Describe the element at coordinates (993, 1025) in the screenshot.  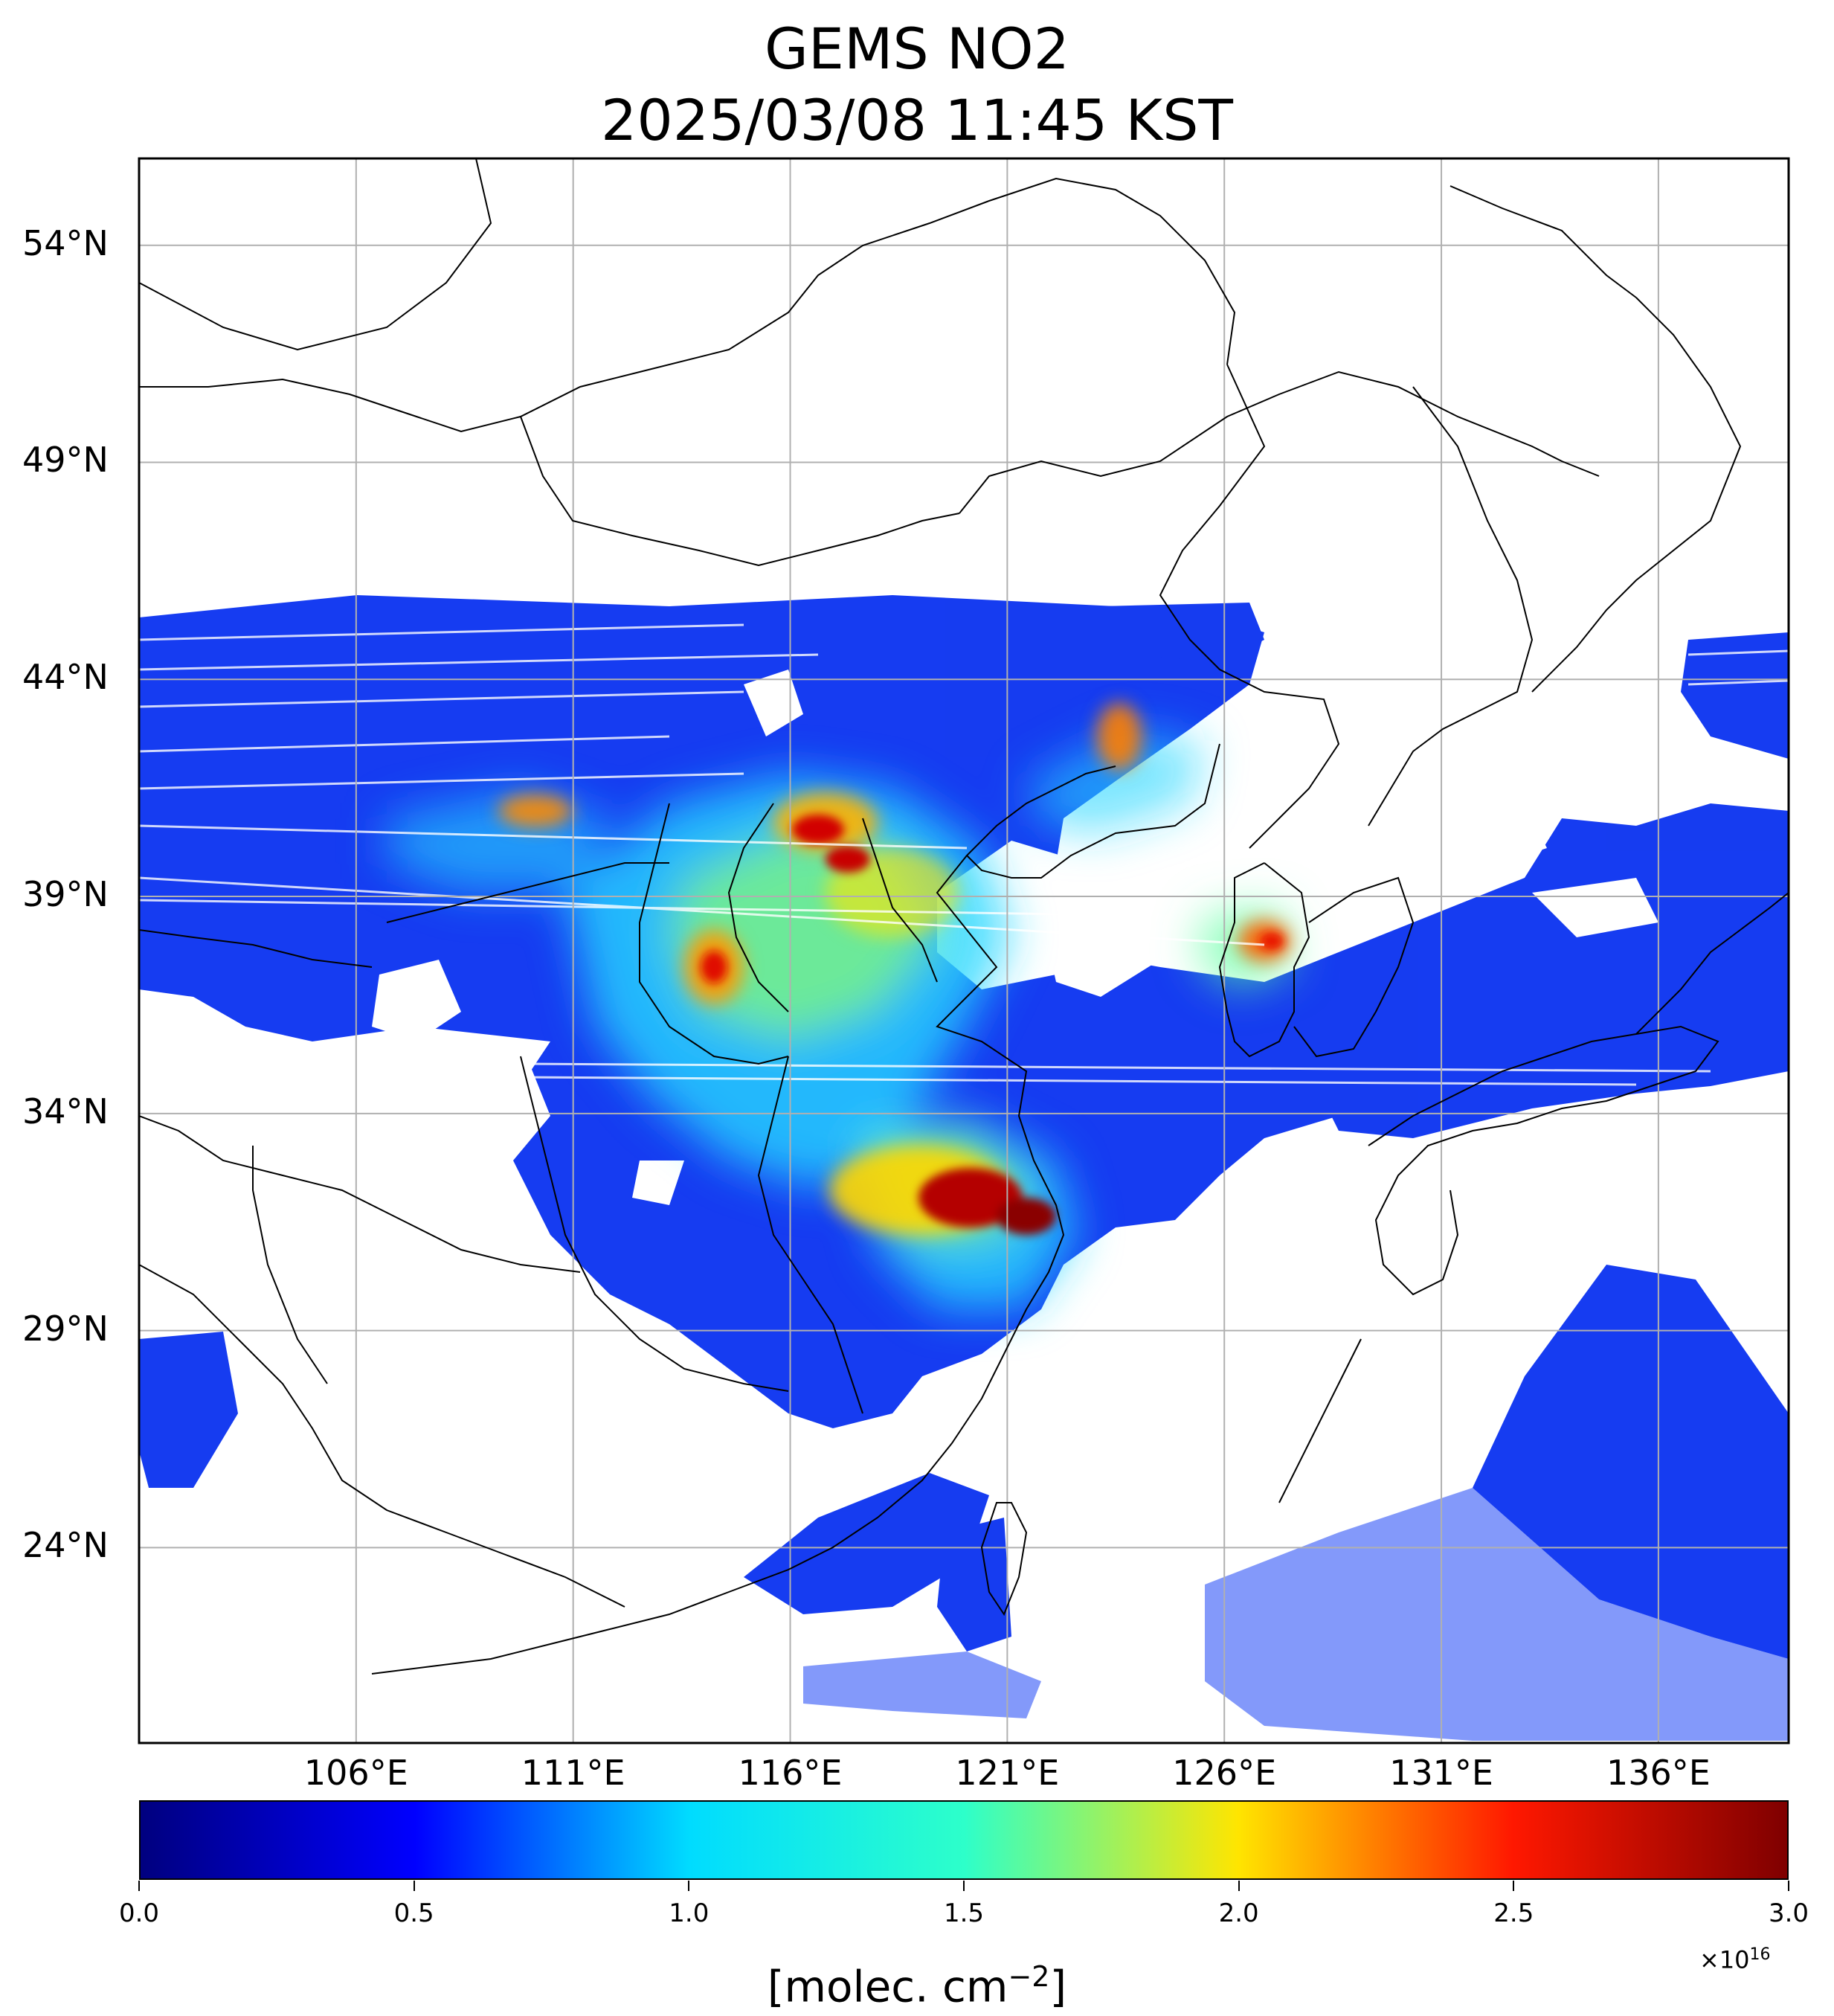
I see `no2-peak-cores` at that location.